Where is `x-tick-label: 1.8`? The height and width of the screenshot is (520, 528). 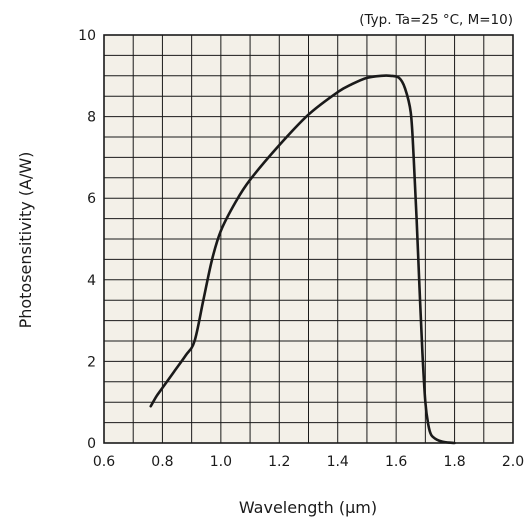
x-tick-label: 1.8 is located at coordinates (454, 462).